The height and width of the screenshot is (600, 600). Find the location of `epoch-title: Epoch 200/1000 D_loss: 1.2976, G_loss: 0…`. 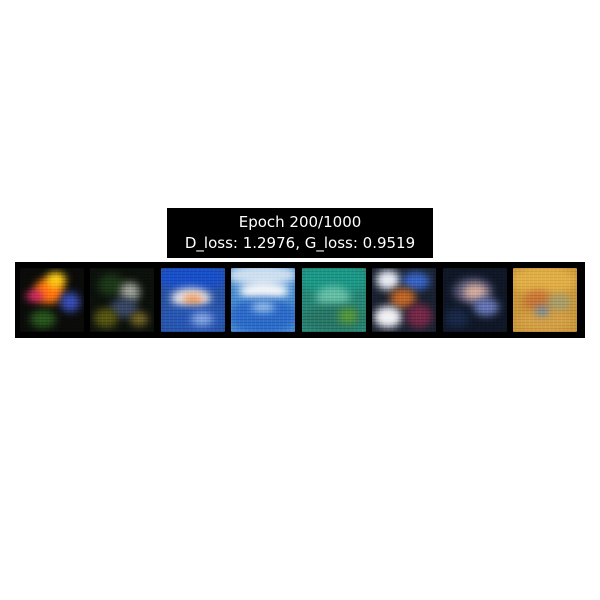

epoch-title: Epoch 200/1000 D_loss: 1.2976, G_loss: 0… is located at coordinates (300, 233).